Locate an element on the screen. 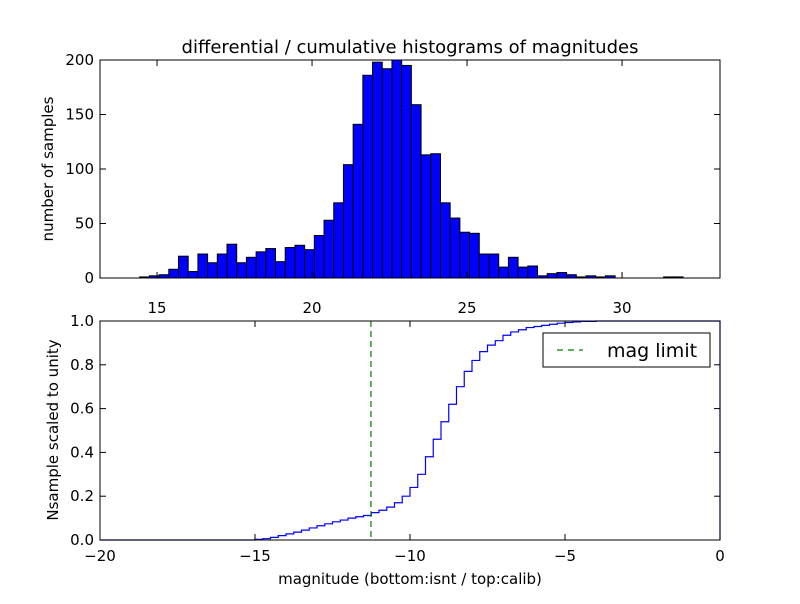  bottom-ylabel: Nsample scaled to unity is located at coordinates (53, 429).